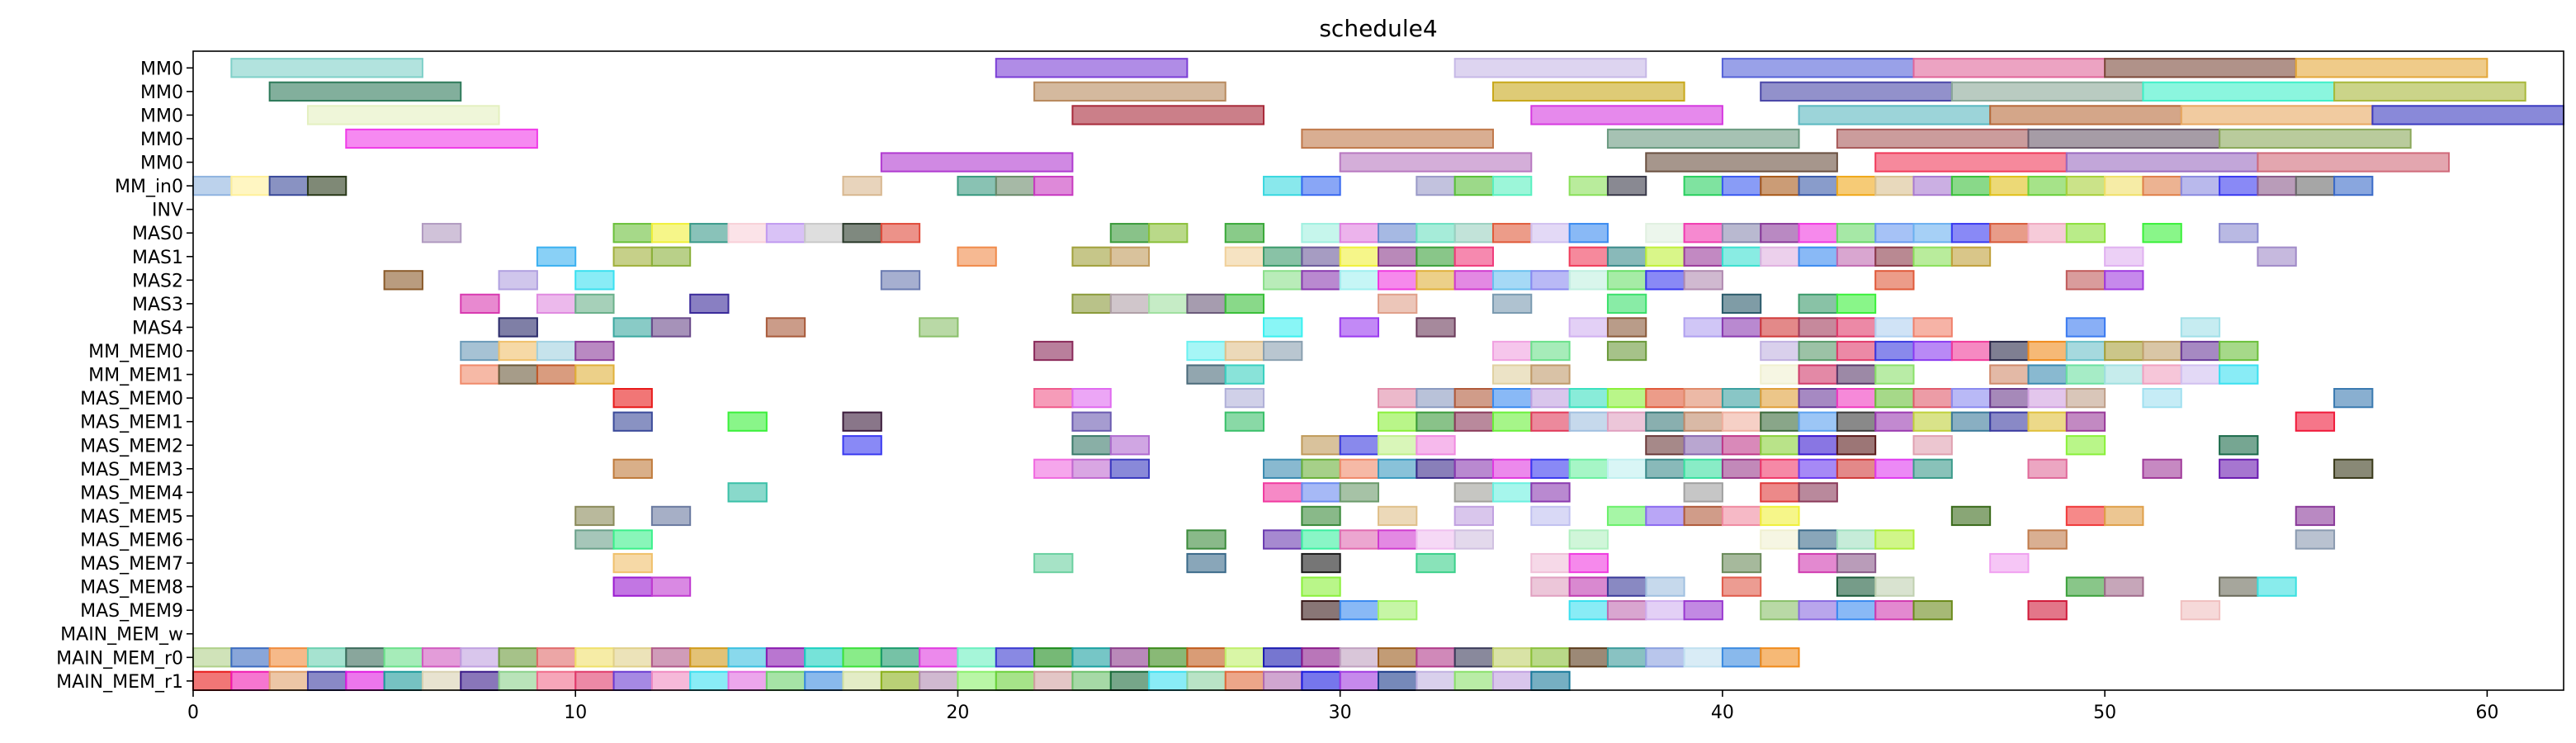 This screenshot has height=743, width=2576. Describe the element at coordinates (131, 399) in the screenshot. I see `y-tick-label: MAS_MEM0` at that location.